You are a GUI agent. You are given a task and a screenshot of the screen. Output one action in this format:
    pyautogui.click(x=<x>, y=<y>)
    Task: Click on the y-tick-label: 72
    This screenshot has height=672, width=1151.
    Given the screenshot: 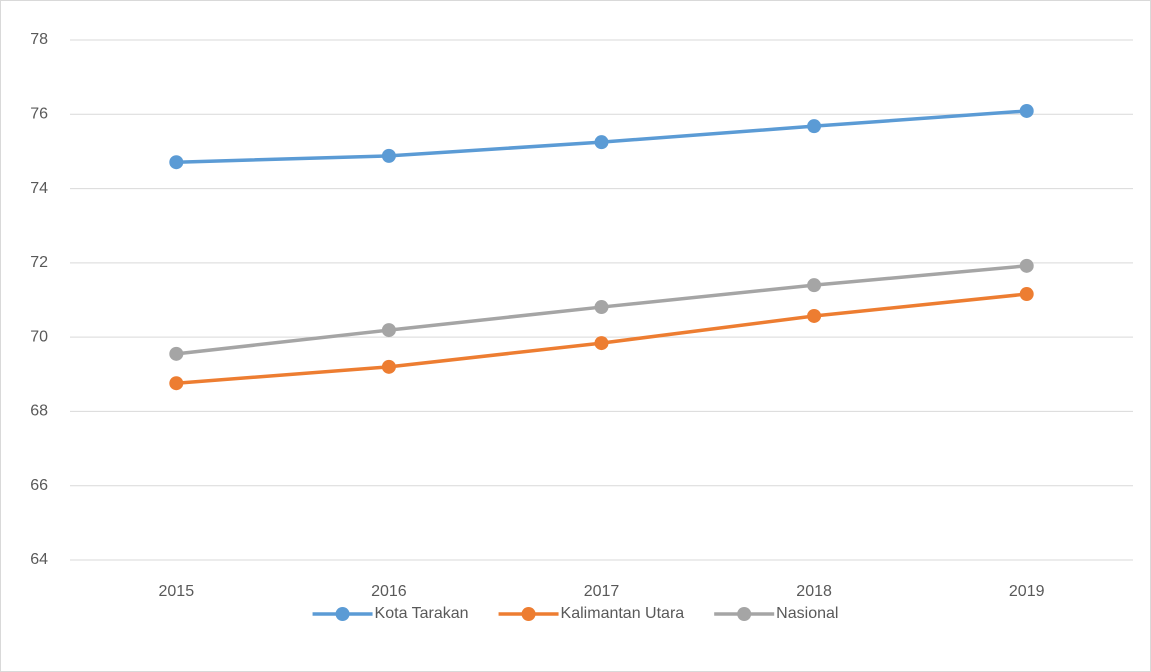 What is the action you would take?
    pyautogui.click(x=39, y=262)
    